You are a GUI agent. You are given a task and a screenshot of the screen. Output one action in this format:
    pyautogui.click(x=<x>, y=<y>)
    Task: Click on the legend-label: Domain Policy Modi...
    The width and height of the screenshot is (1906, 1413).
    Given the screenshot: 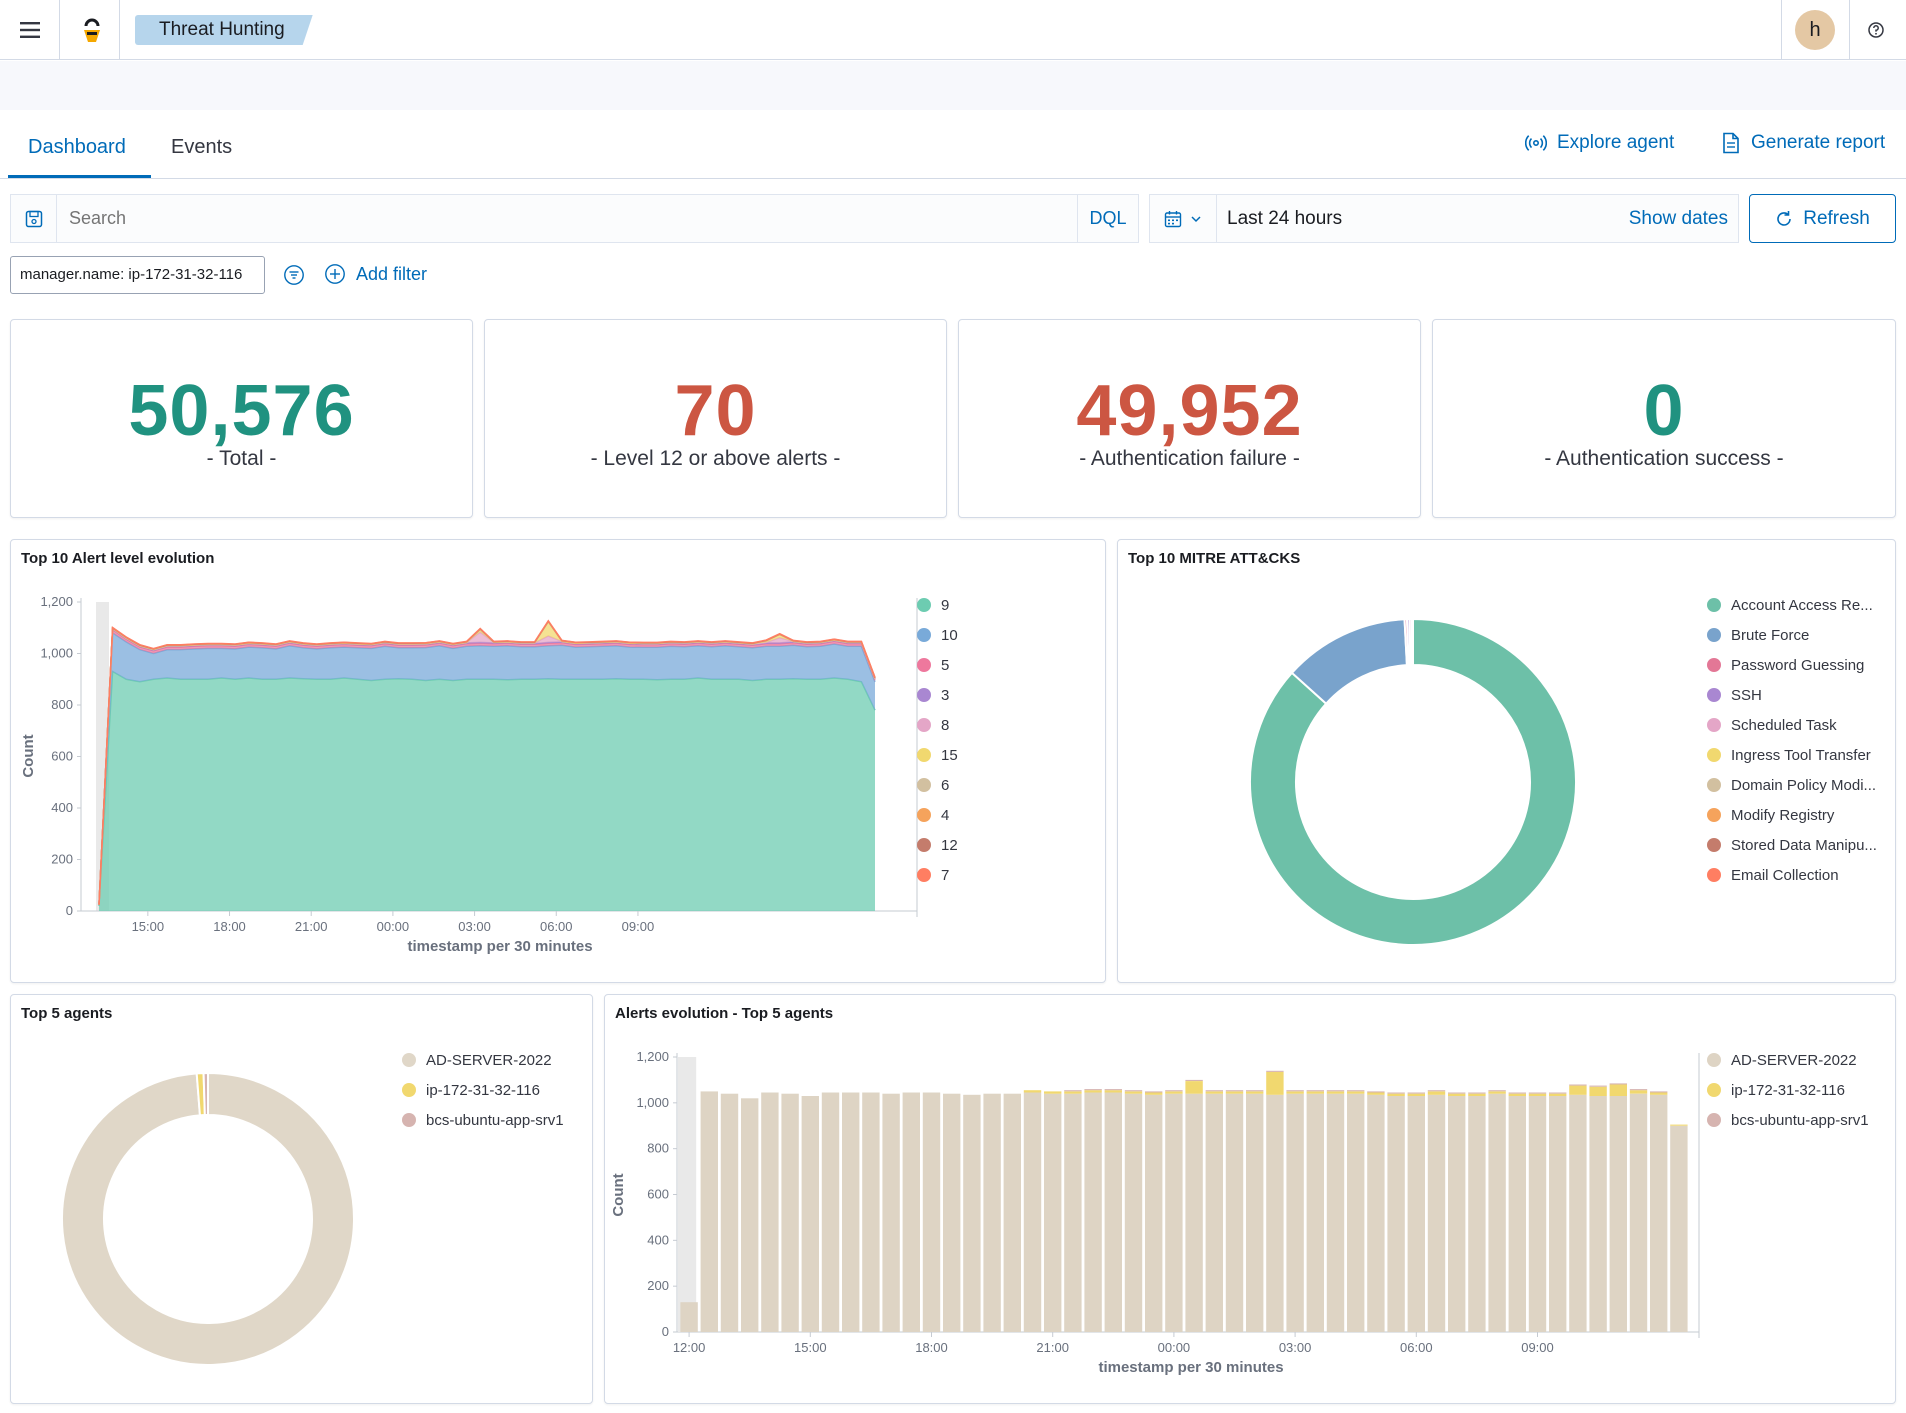 What is the action you would take?
    pyautogui.click(x=1804, y=785)
    